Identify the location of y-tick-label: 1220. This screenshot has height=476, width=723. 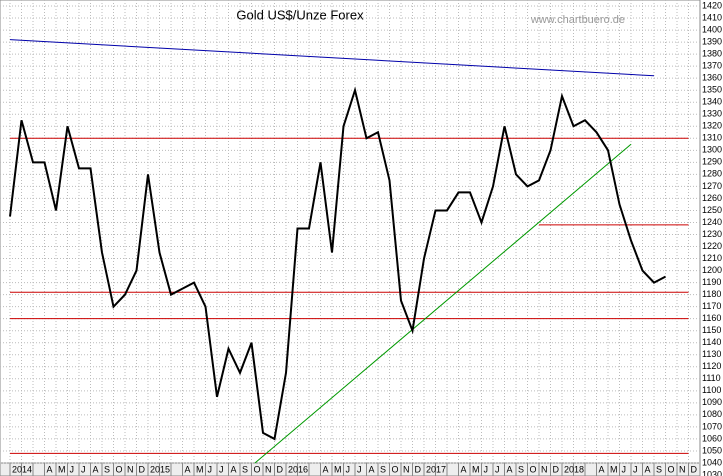
(712, 246).